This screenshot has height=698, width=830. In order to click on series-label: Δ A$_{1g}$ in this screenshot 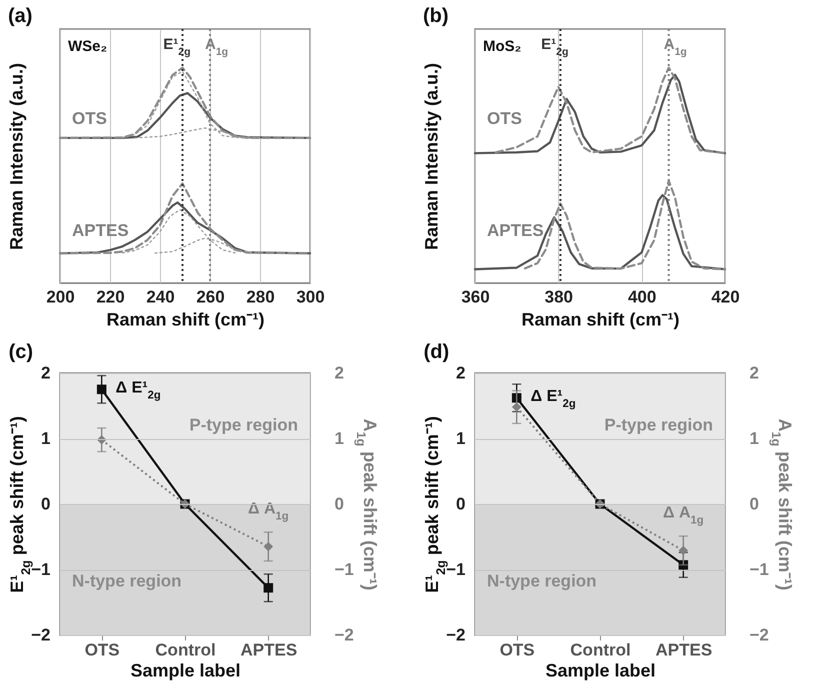, I will do `click(683, 515)`.